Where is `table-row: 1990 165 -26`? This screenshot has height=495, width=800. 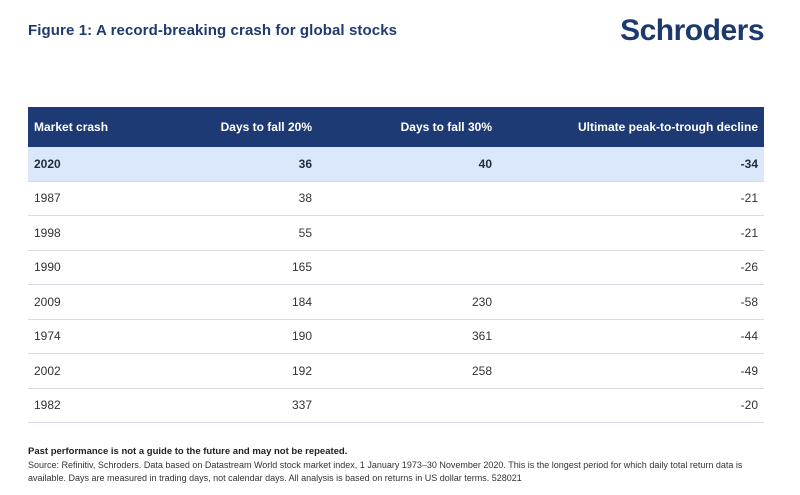
table-row: 1990 165 -26 is located at coordinates (396, 267).